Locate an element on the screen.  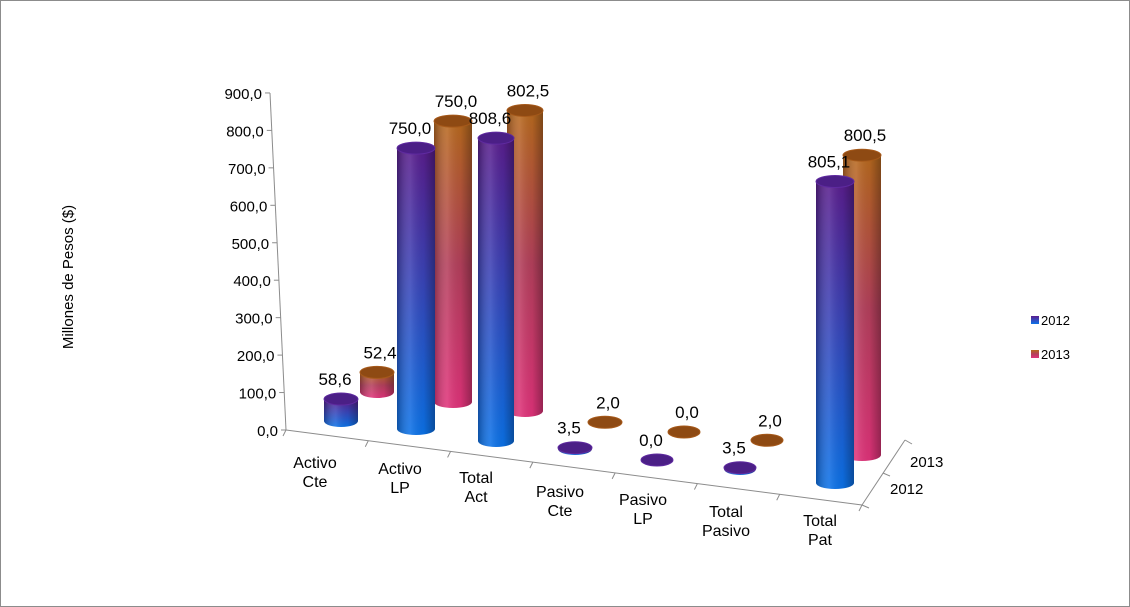
y-tick-label: 800,0 is located at coordinates (245, 131).